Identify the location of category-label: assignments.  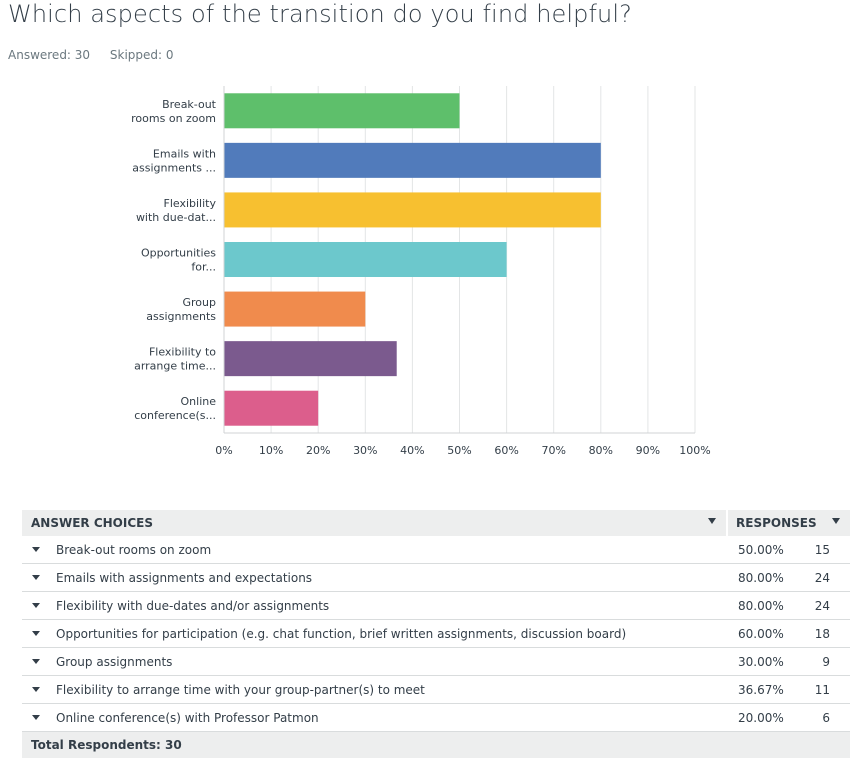
(181, 316).